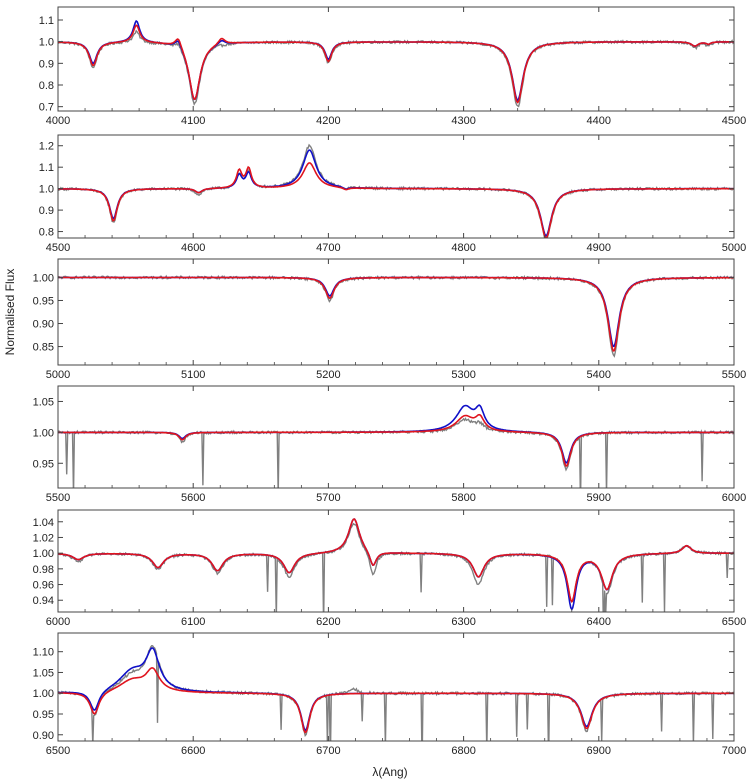 This screenshot has height=783, width=747. Describe the element at coordinates (599, 622) in the screenshot. I see `x-tick-label: 6400` at that location.